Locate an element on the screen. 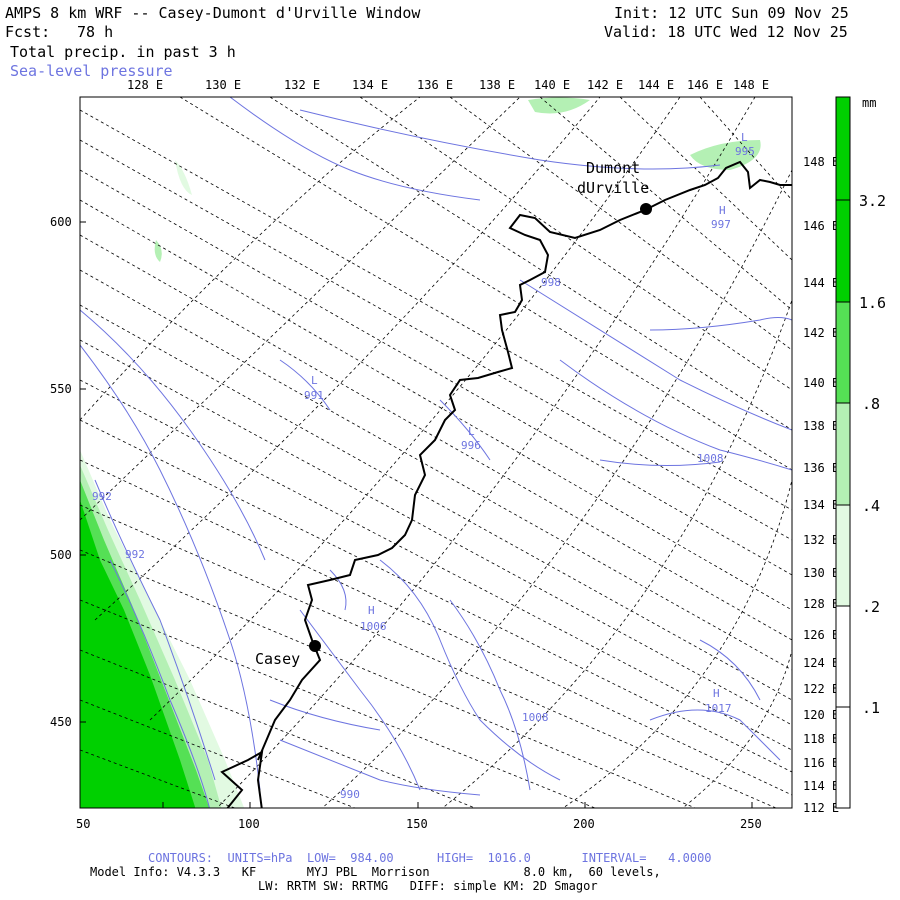  precip-colorbar is located at coordinates (843, 452).